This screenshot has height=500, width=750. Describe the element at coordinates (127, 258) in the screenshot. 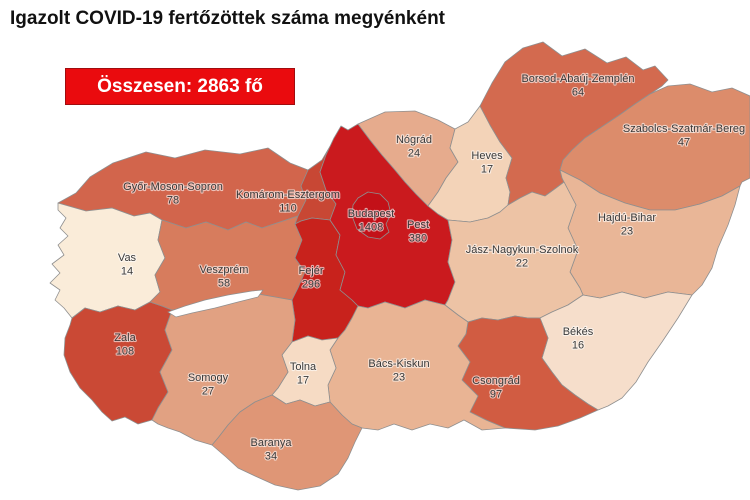

I see `county-label-vas: Vas` at that location.